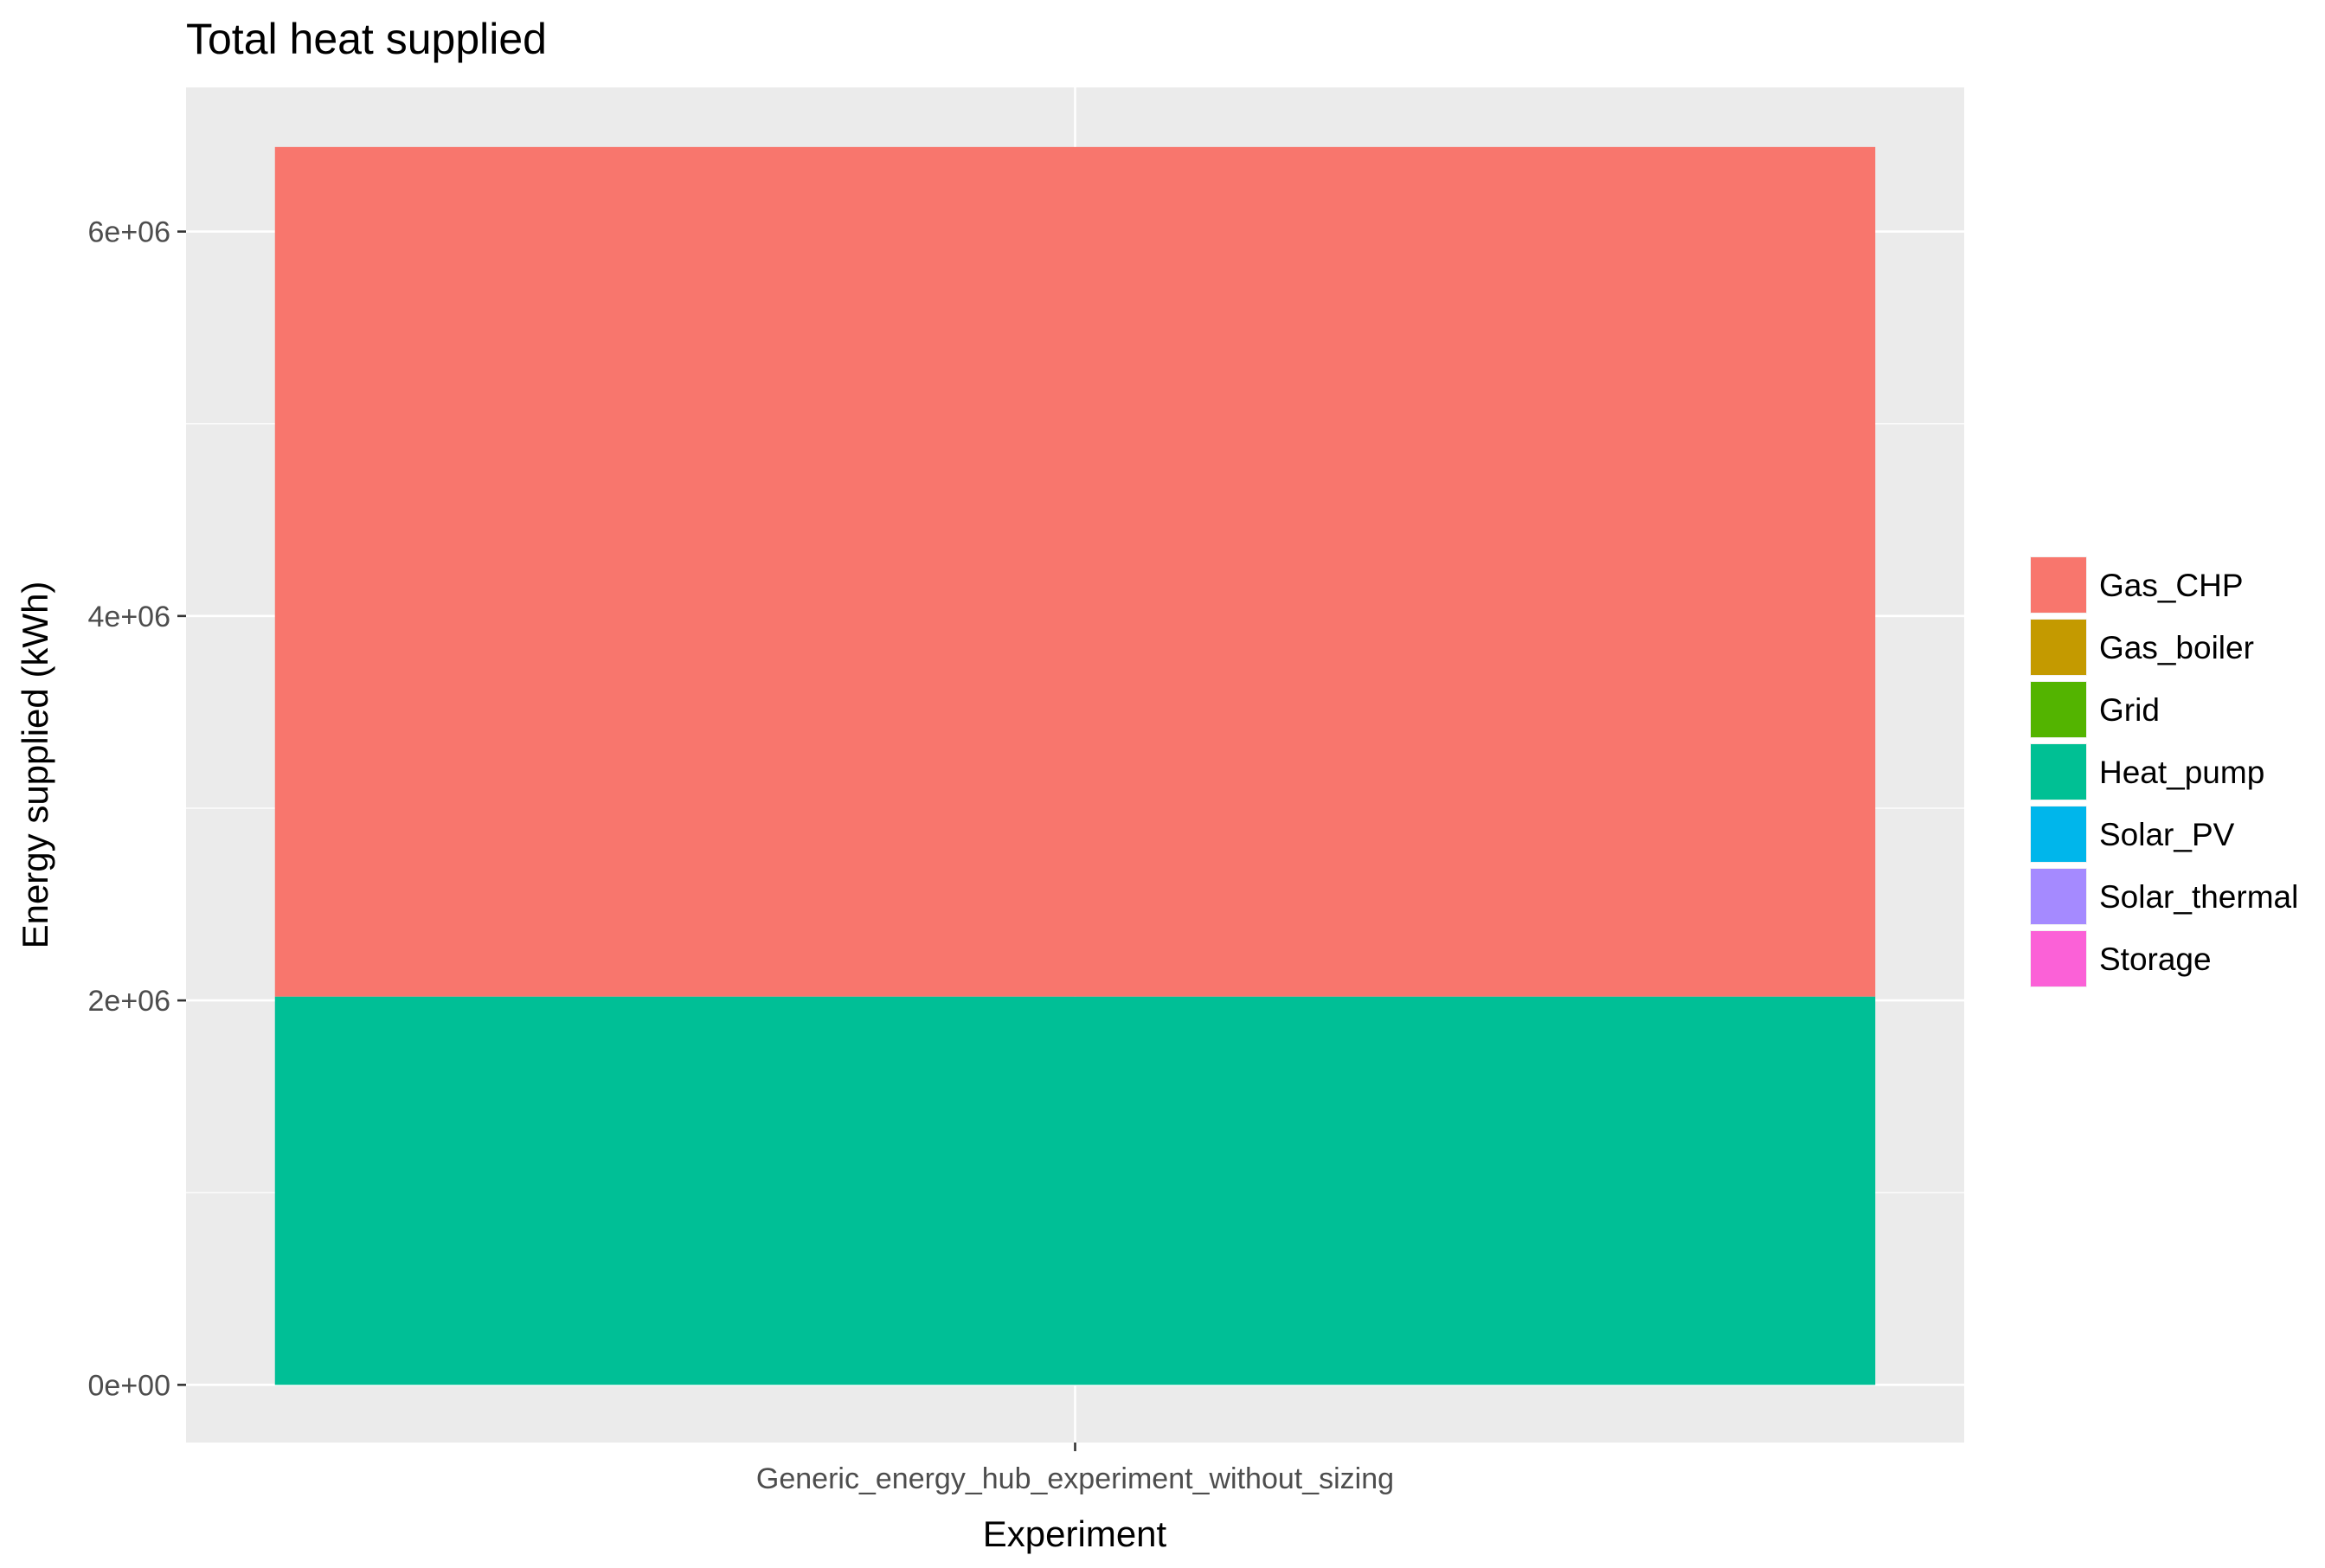 This screenshot has height=1568, width=2325. What do you see at coordinates (2176, 647) in the screenshot?
I see `legend-label: Gas_boiler` at bounding box center [2176, 647].